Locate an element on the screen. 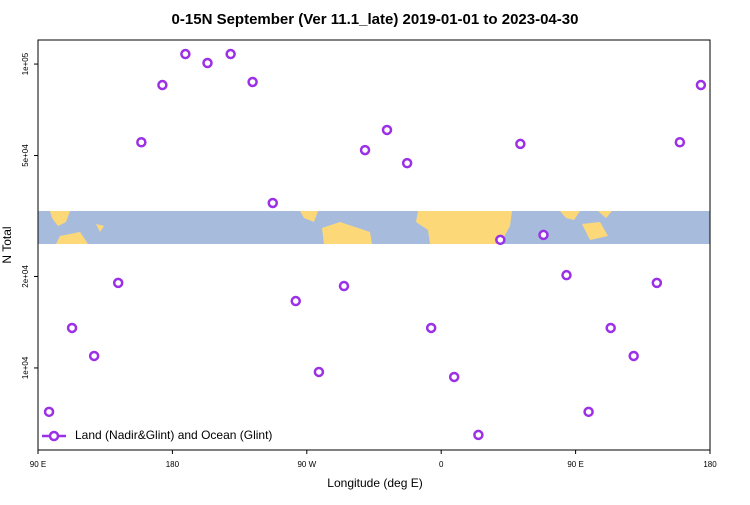 This screenshot has width=750, height=505. legend-label: Land (Nadir&Glint) and Ocean (Glint) is located at coordinates (173, 435).